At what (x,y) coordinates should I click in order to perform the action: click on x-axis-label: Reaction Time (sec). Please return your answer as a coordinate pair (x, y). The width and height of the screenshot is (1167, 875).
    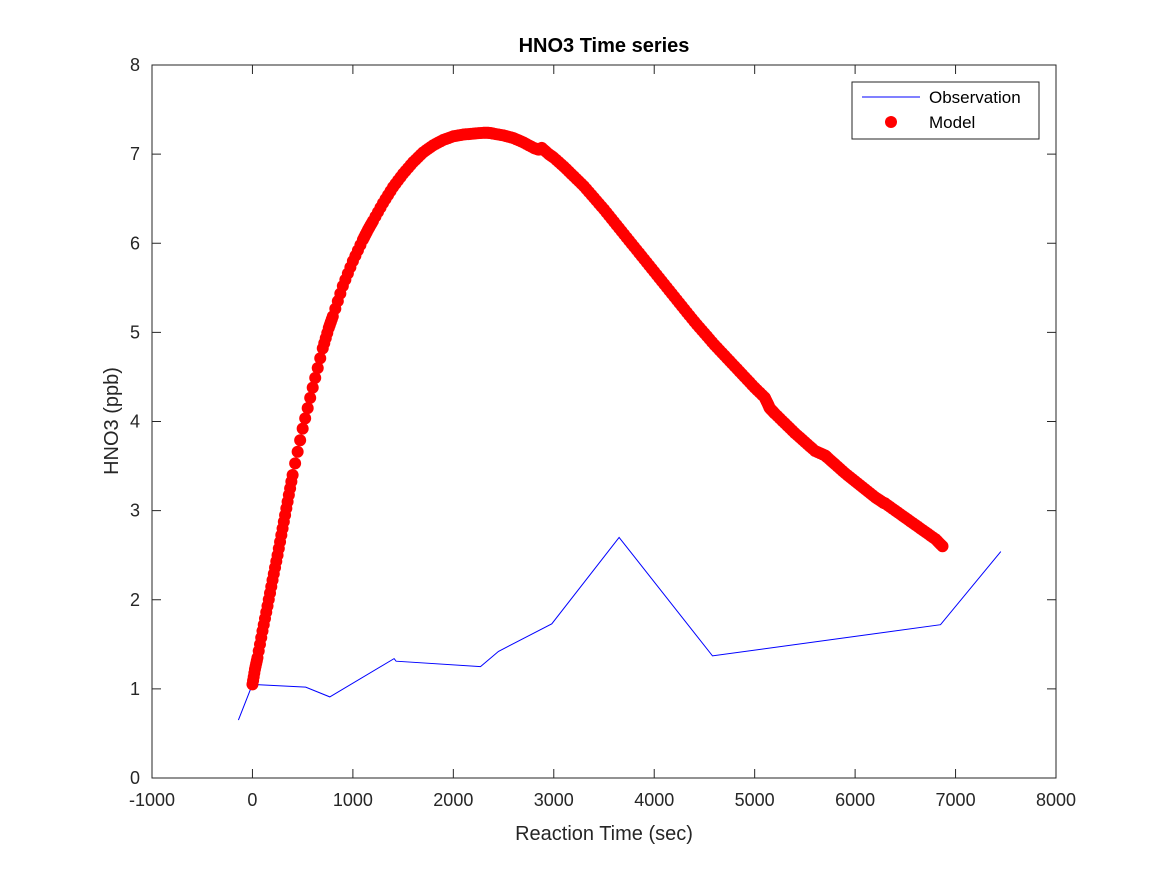
    Looking at the image, I should click on (604, 834).